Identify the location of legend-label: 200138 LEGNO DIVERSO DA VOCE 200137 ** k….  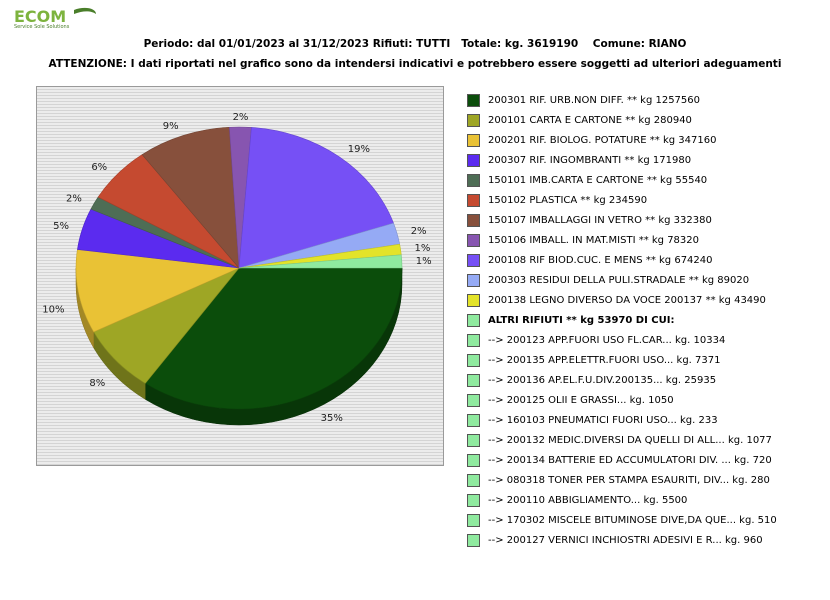
(627, 300).